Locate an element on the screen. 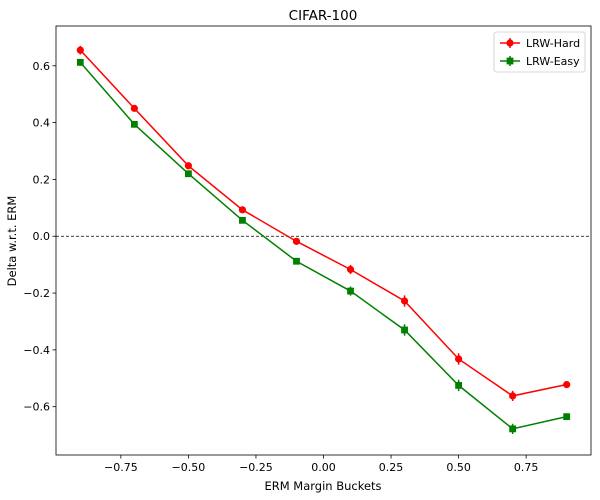  x-tick-label: −0.50 is located at coordinates (189, 467).